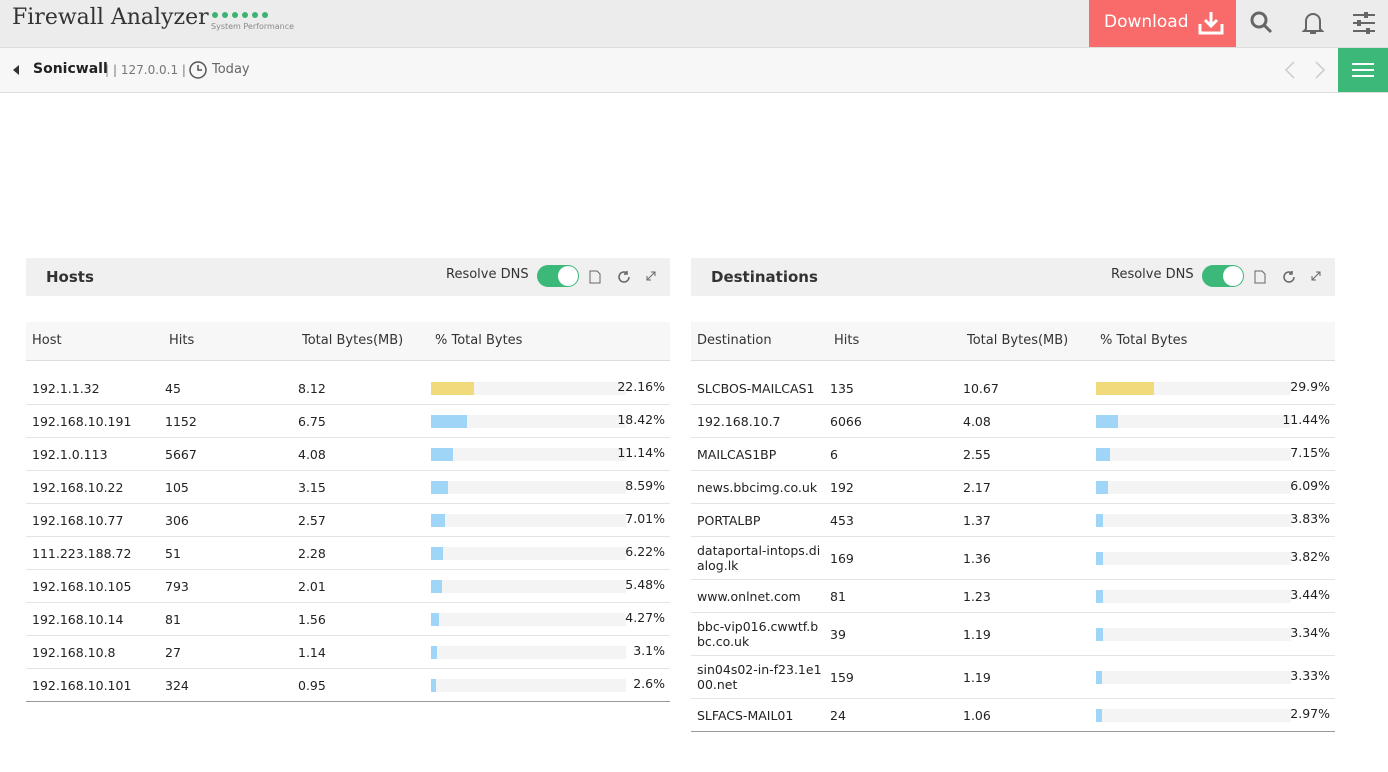  I want to click on hits-cell: 453, so click(842, 520).